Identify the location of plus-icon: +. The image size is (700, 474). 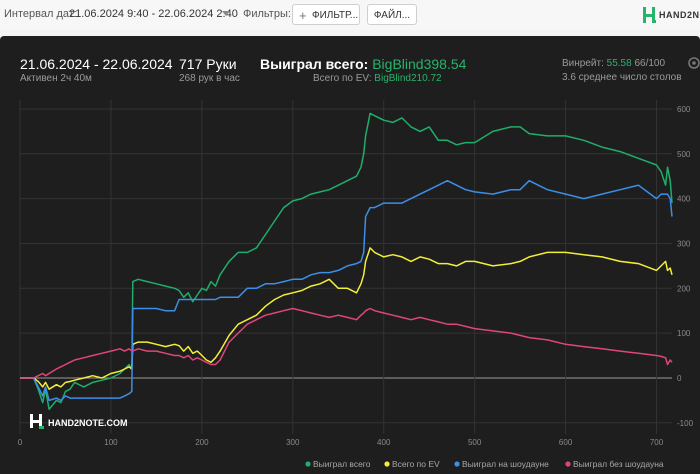
(303, 15).